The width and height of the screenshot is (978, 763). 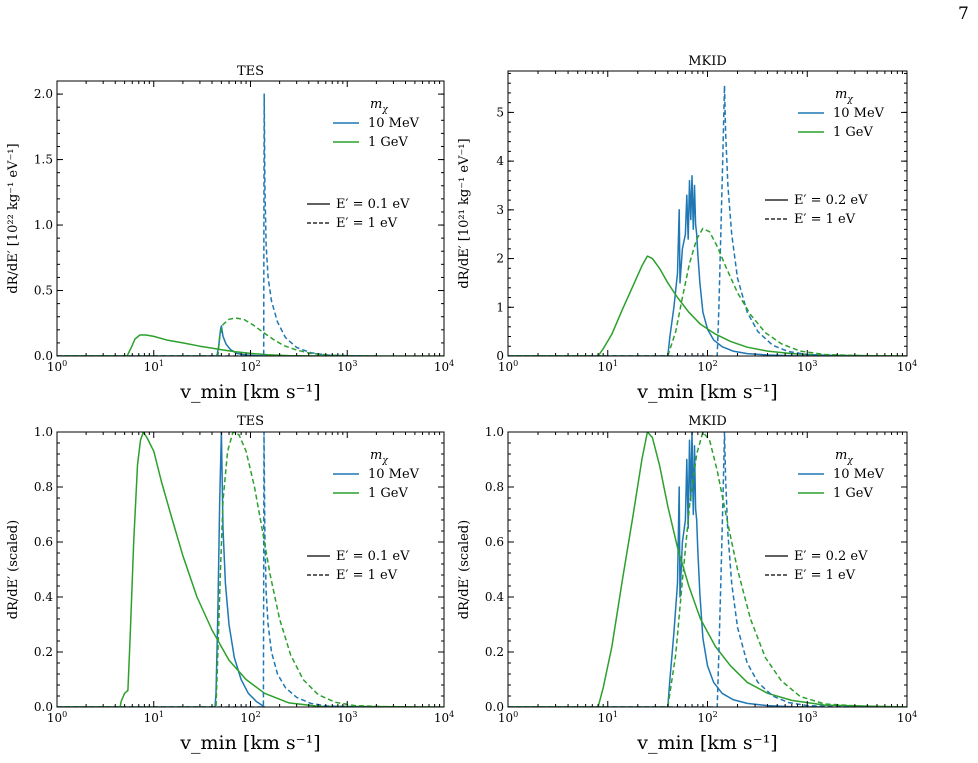 I want to click on y-tick-label: 5, so click(x=500, y=112).